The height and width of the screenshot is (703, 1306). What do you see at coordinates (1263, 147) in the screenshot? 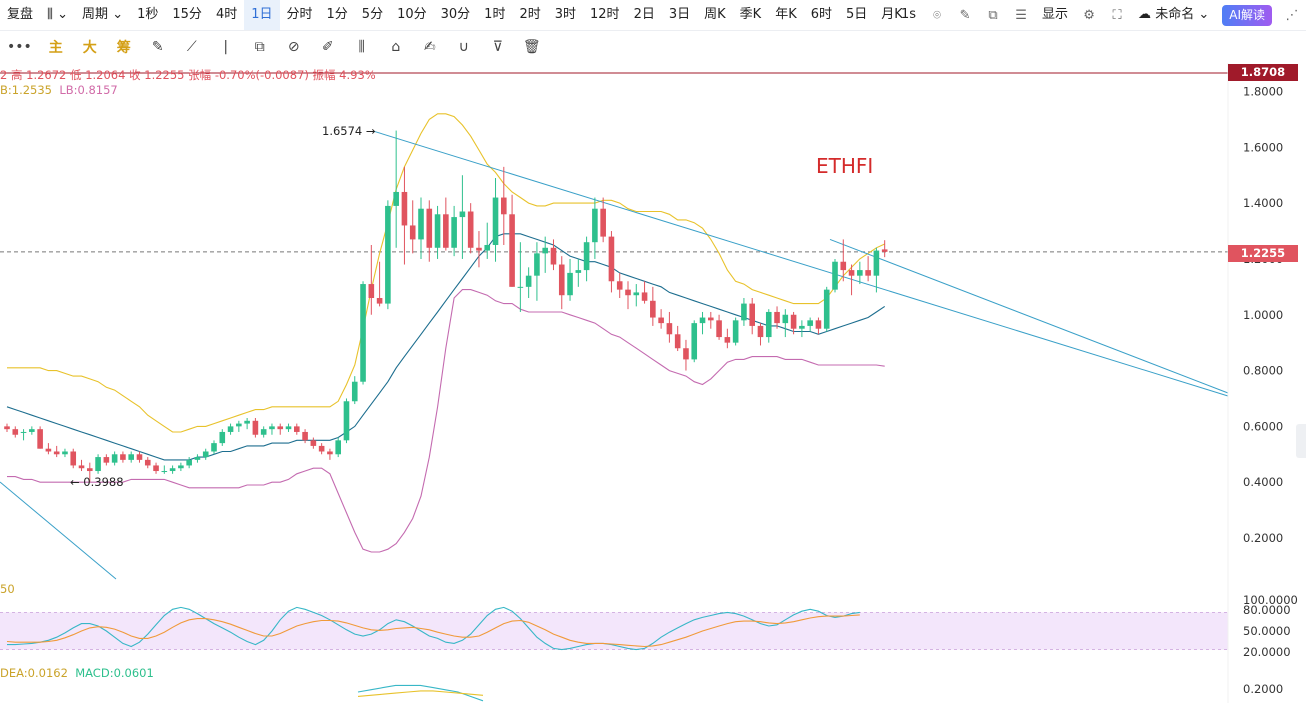
I see `y-tick-label: 1.6000` at bounding box center [1263, 147].